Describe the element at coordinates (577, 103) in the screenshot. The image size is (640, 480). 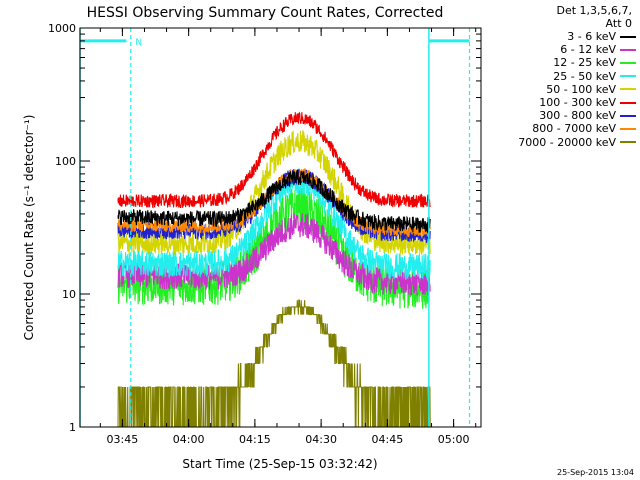
I see `legend-entry-label: 100 - 300 keV` at that location.